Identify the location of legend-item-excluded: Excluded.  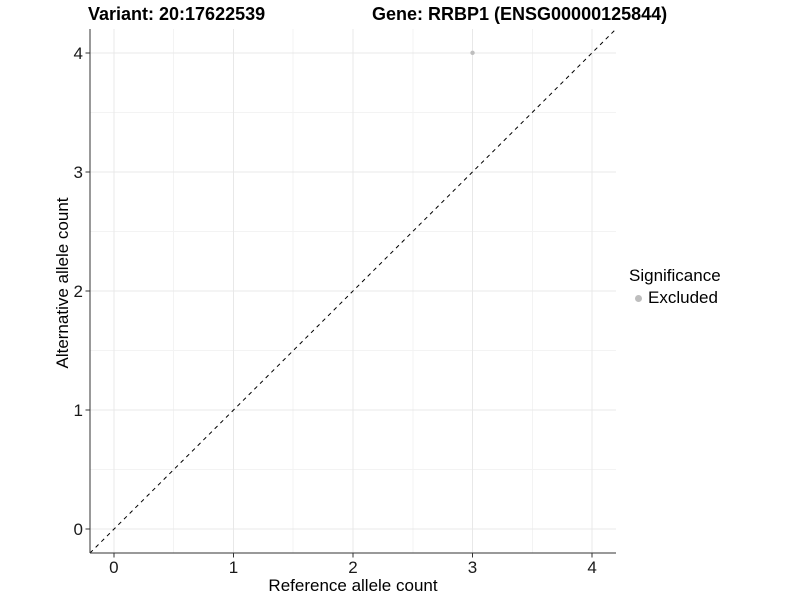
(675, 298).